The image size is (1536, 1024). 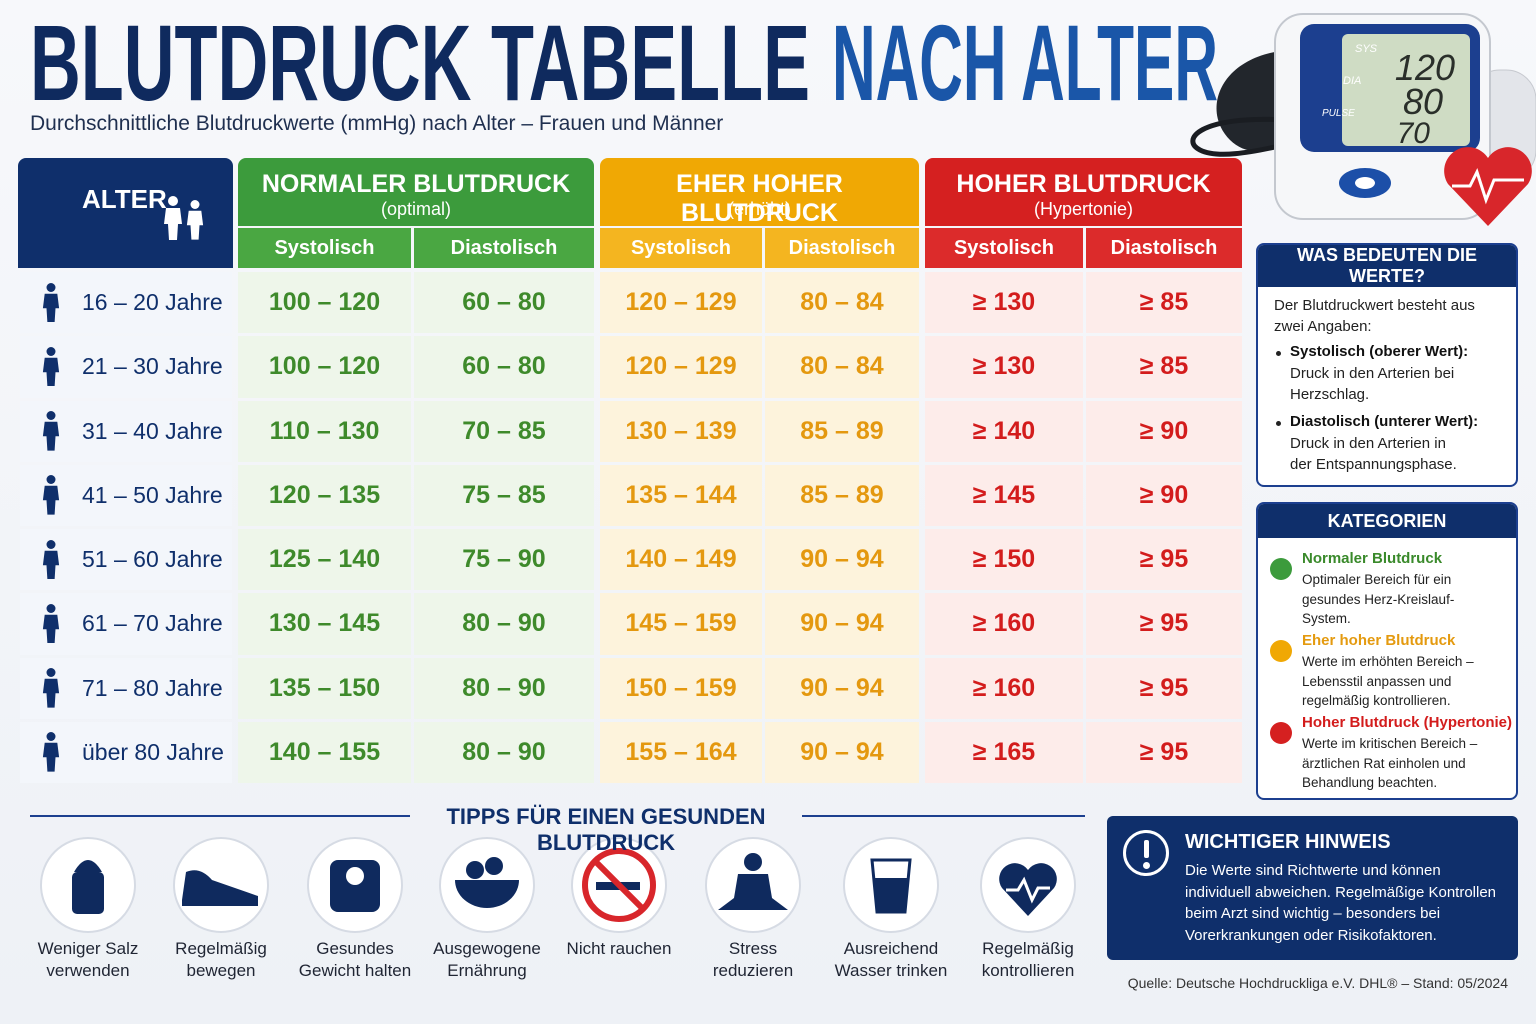 What do you see at coordinates (324, 431) in the screenshot?
I see `value-cell: 110 – 130` at bounding box center [324, 431].